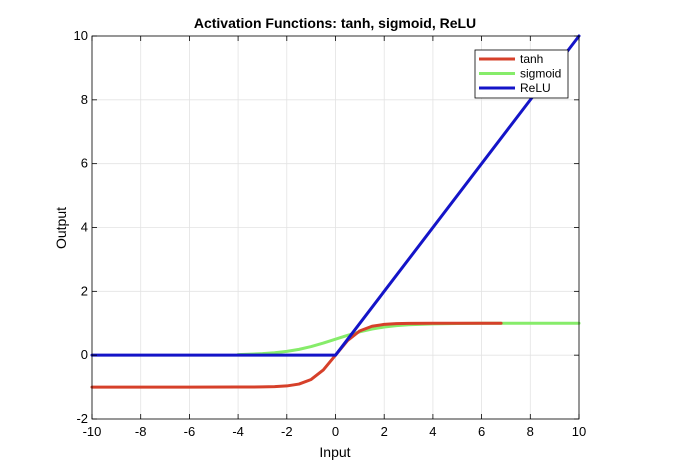  I want to click on y-tick-label: 0, so click(84, 354).